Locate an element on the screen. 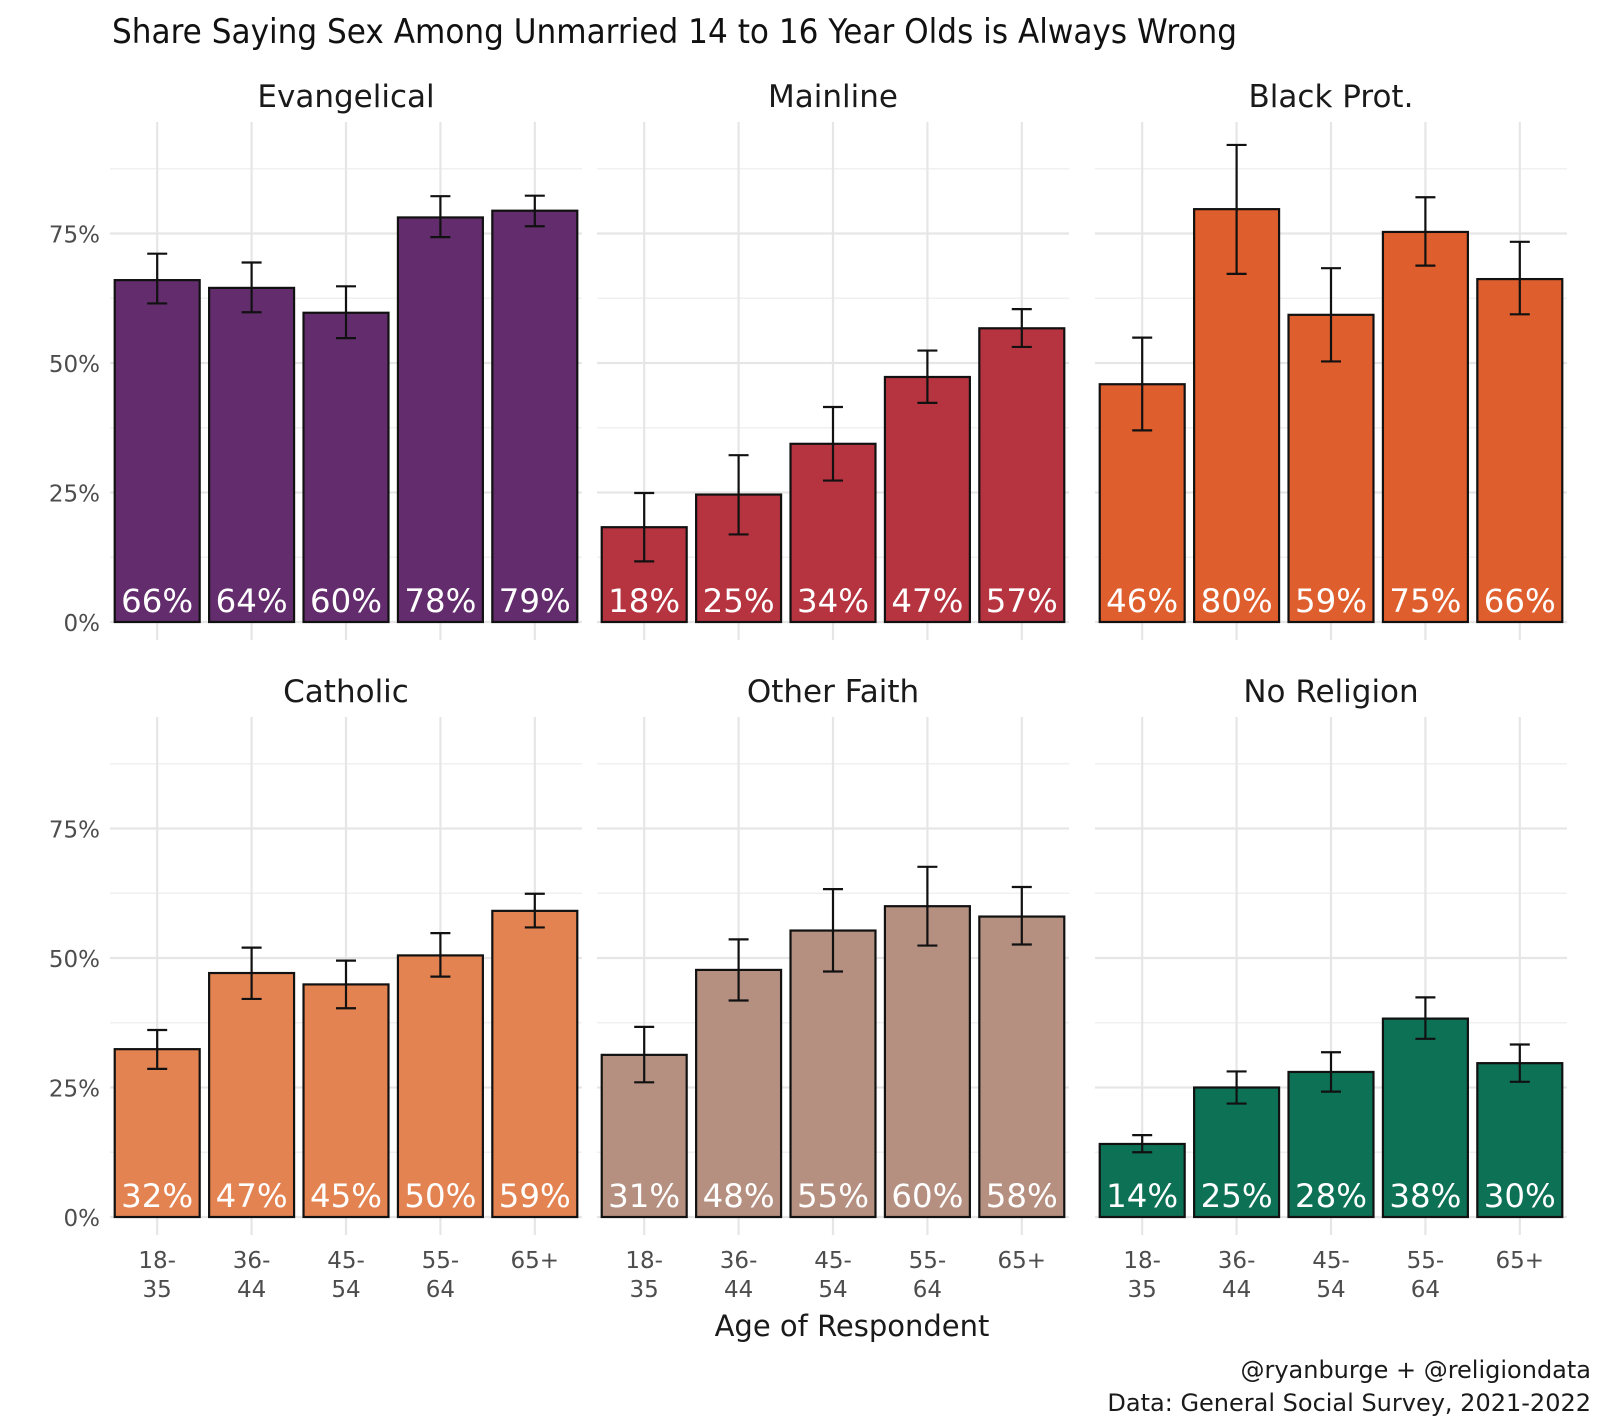  data-label: 28% is located at coordinates (1331, 1196).